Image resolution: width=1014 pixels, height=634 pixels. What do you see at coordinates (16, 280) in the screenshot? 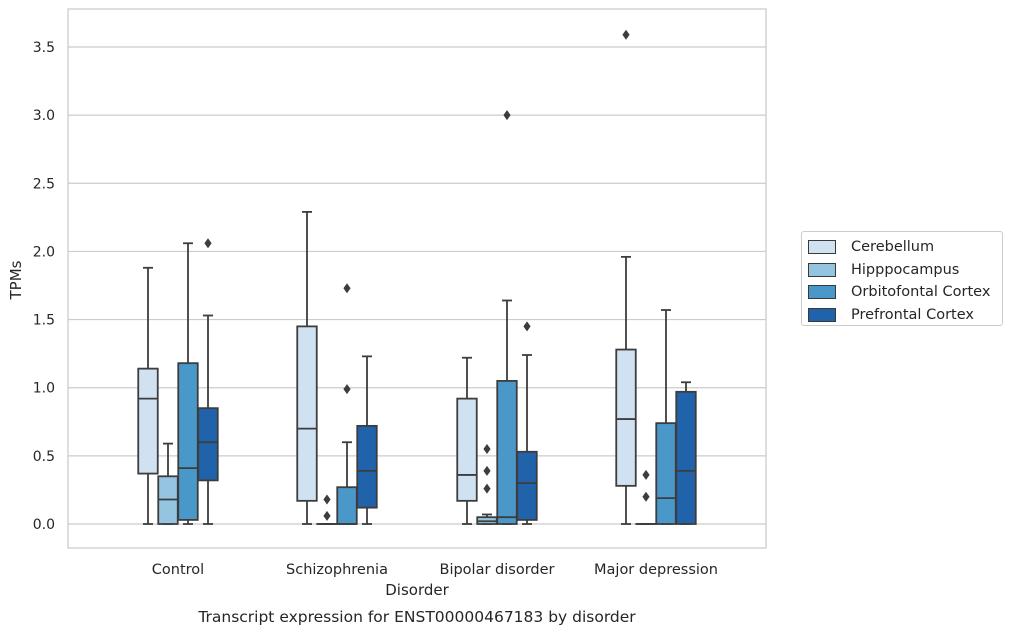
I see `y-axis-label: TPMs` at bounding box center [16, 280].